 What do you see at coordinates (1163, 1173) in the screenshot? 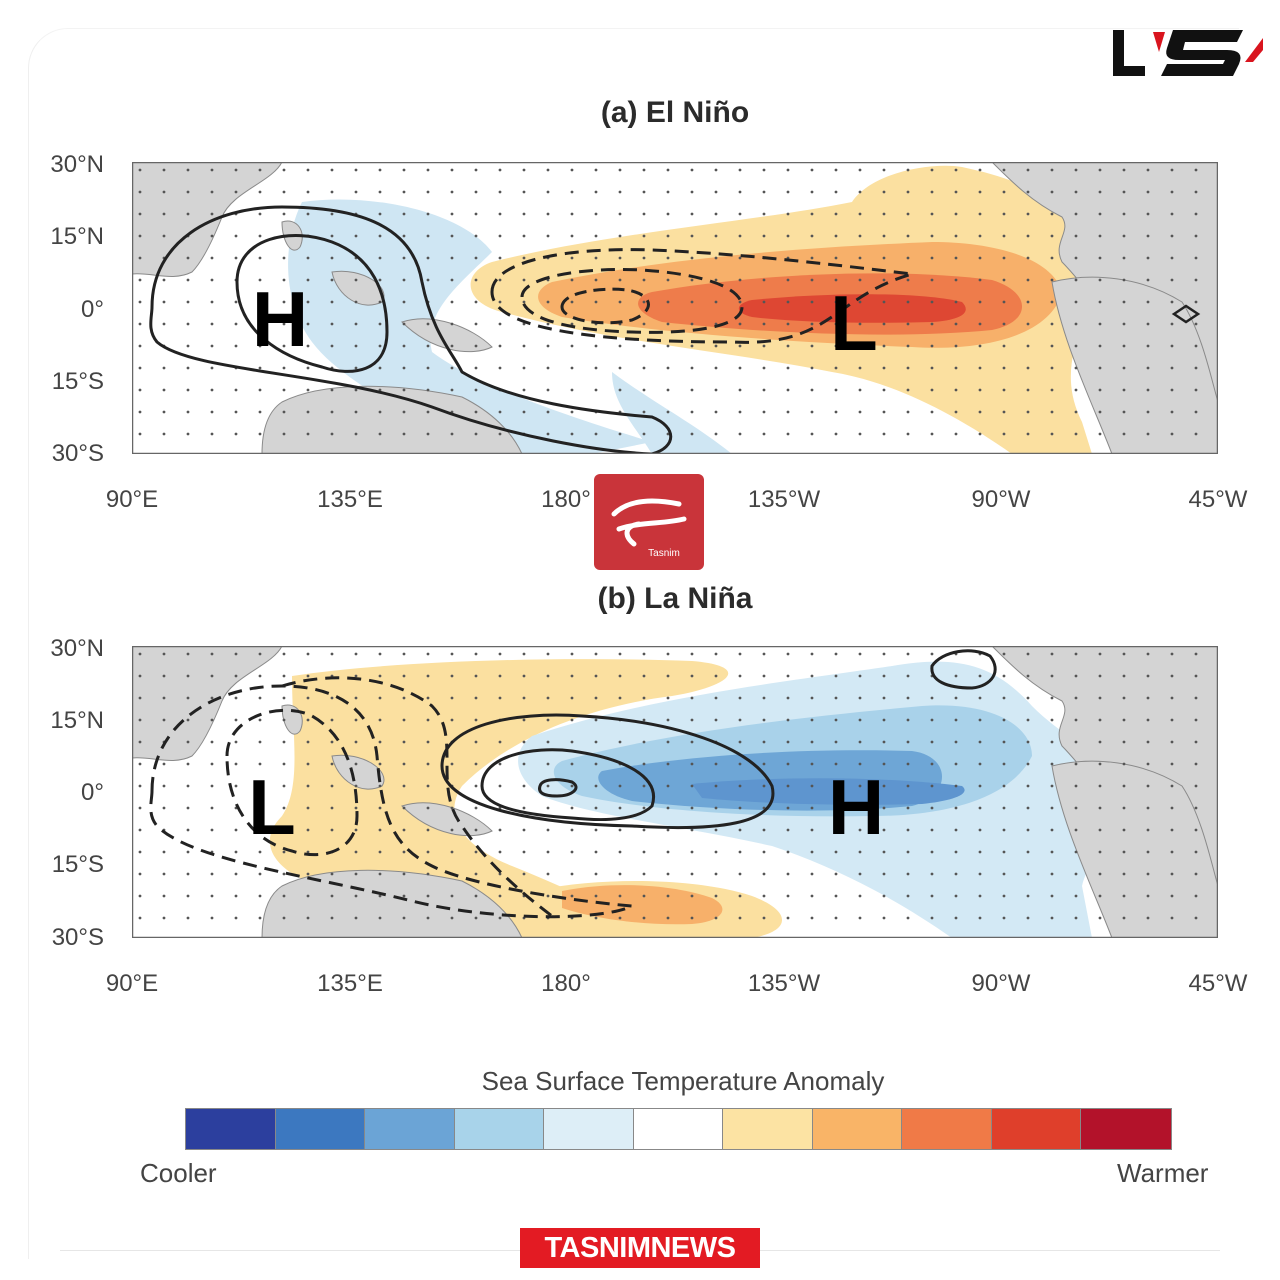
I see `legend-high-label: Warmer` at bounding box center [1163, 1173].